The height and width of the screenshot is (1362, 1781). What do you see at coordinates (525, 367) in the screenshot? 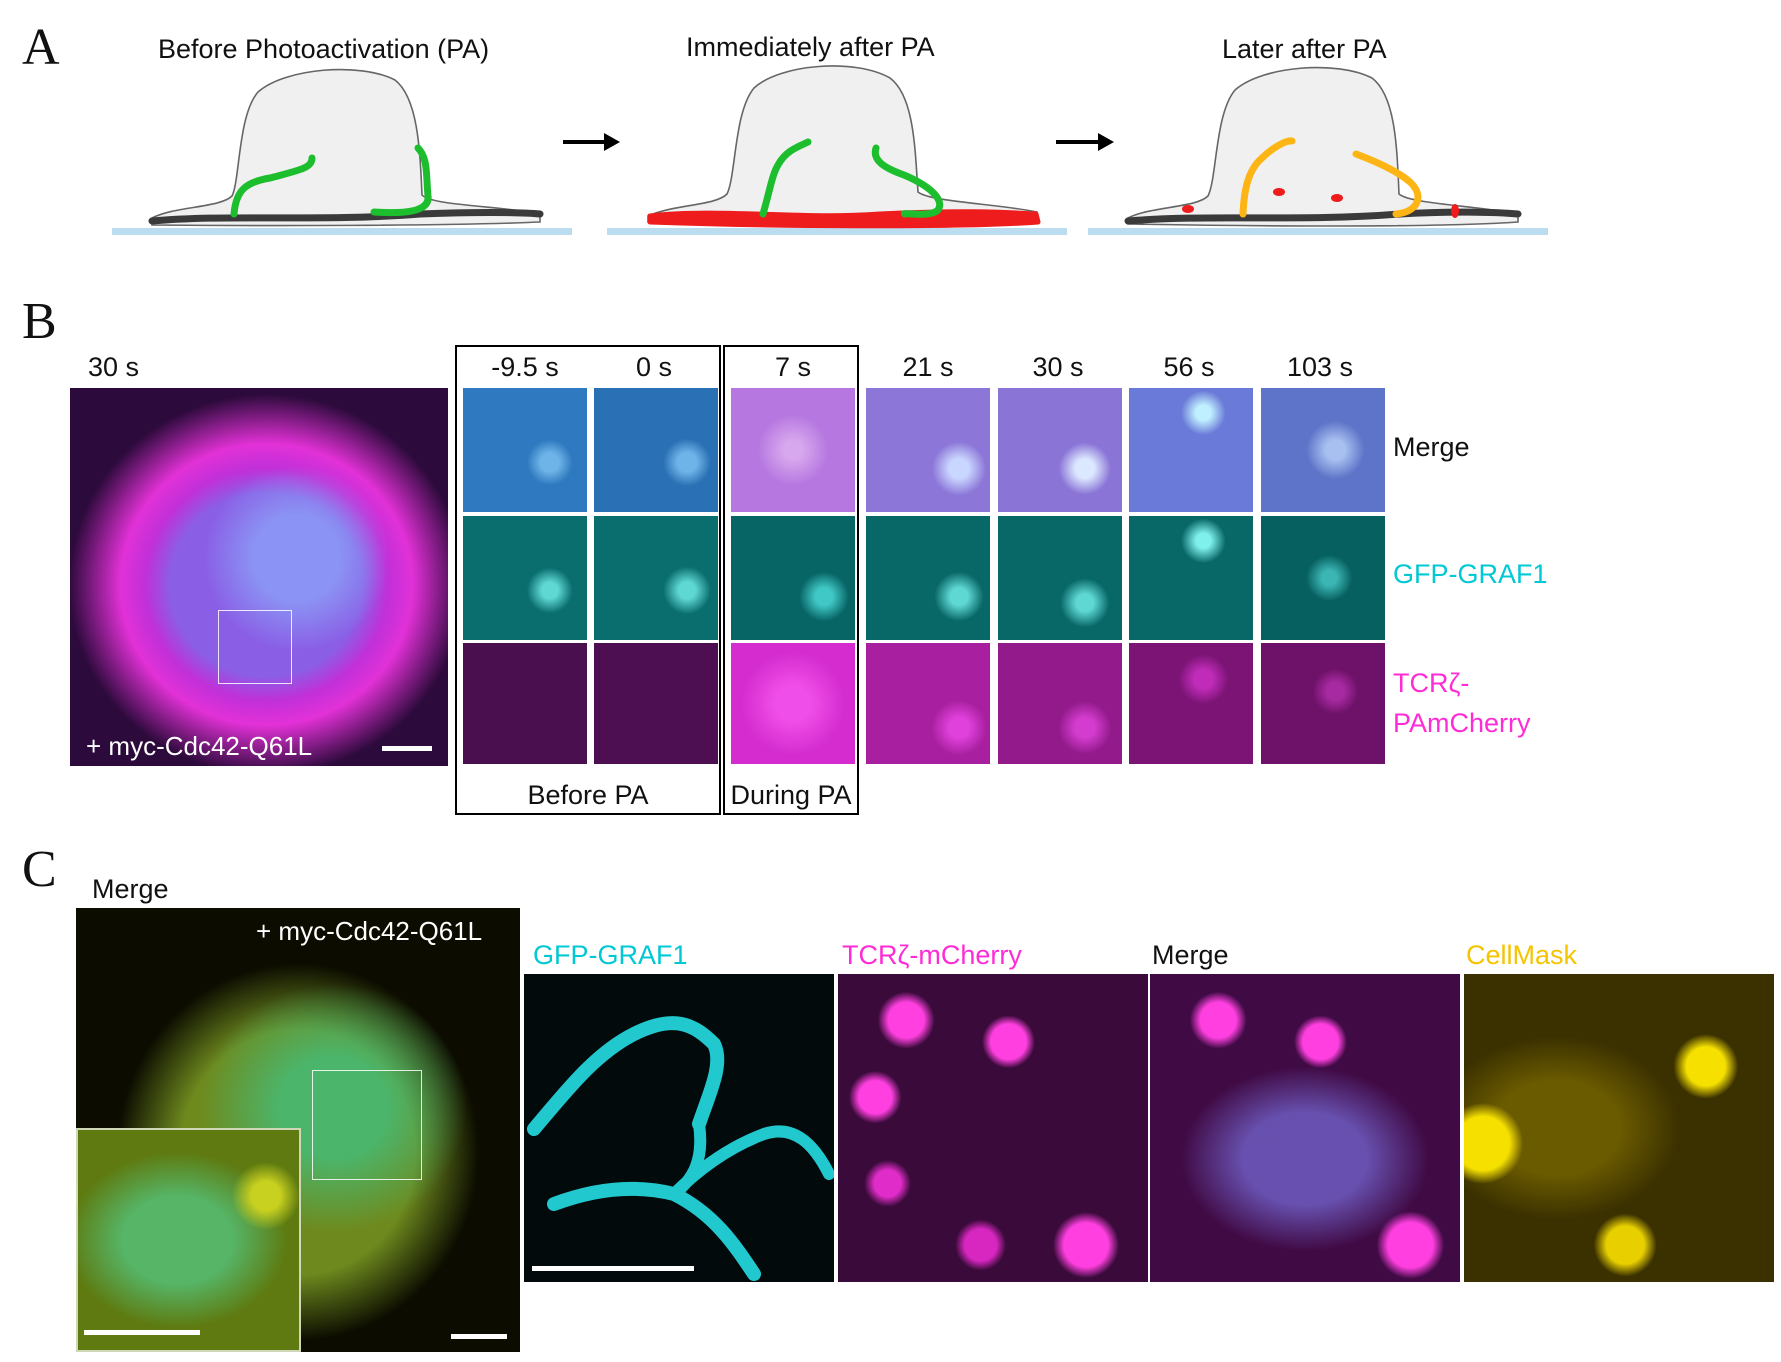
I see `time-label: -9.5 s` at bounding box center [525, 367].